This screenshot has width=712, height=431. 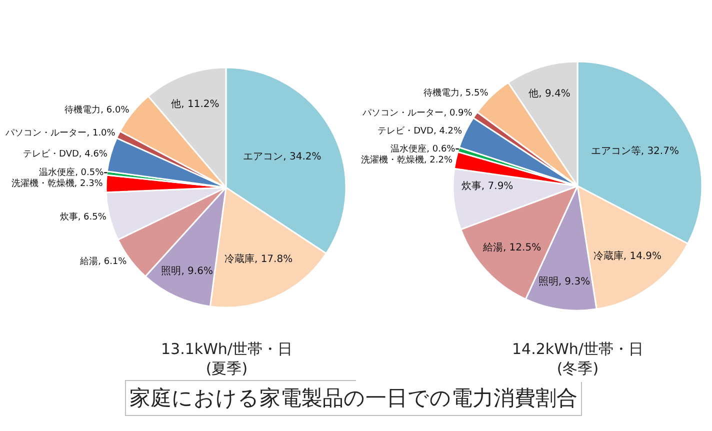 What do you see at coordinates (195, 104) in the screenshot?
I see `slice-label: 他, 11.2%` at bounding box center [195, 104].